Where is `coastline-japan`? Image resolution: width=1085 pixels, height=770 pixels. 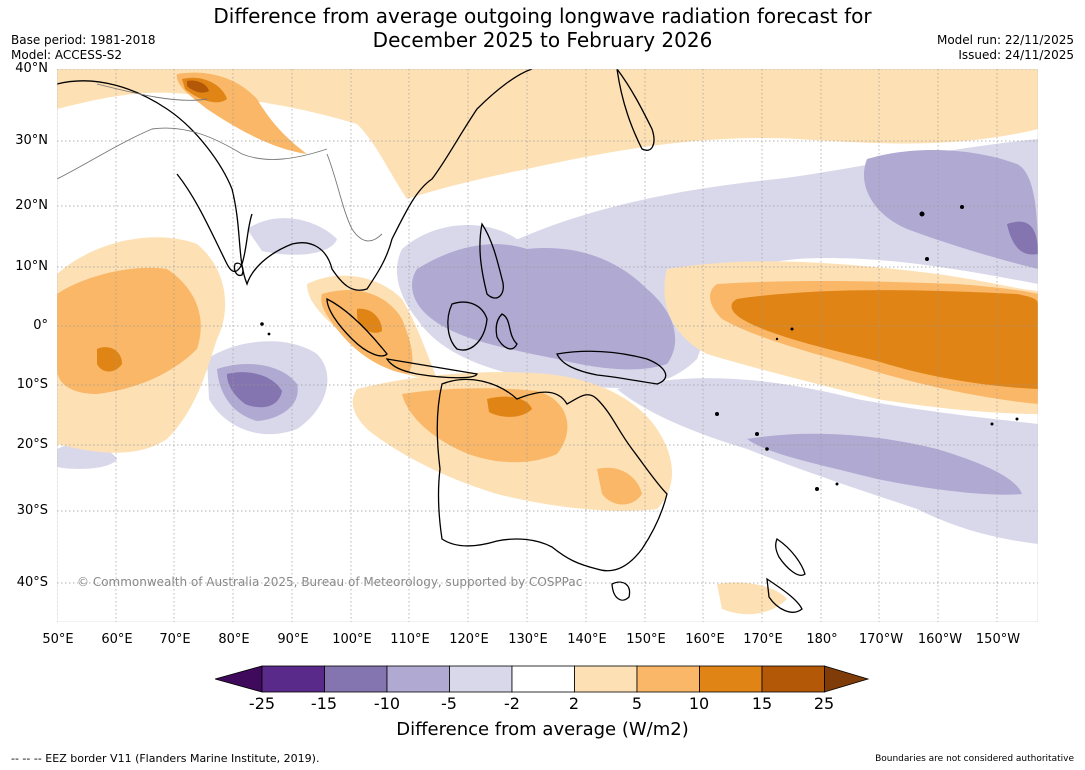 coastline-japan is located at coordinates (635, 110).